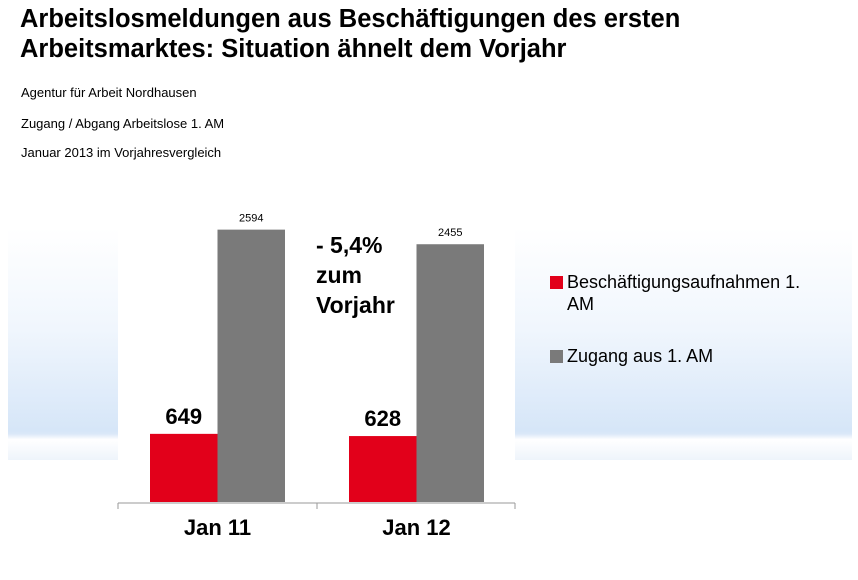 The height and width of the screenshot is (580, 858). What do you see at coordinates (123, 123) in the screenshot?
I see `subtitle-metric: Zugang / Abgang Arbeitslose 1. AM` at bounding box center [123, 123].